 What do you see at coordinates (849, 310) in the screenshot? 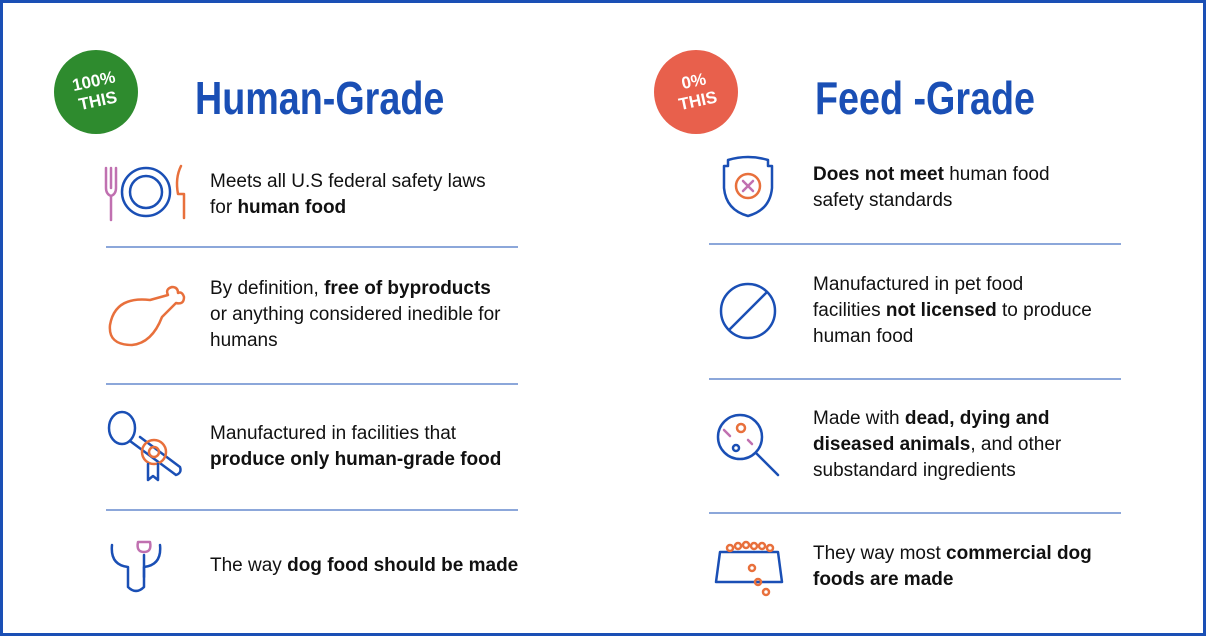
I see `item-text: facilities` at bounding box center [849, 310].